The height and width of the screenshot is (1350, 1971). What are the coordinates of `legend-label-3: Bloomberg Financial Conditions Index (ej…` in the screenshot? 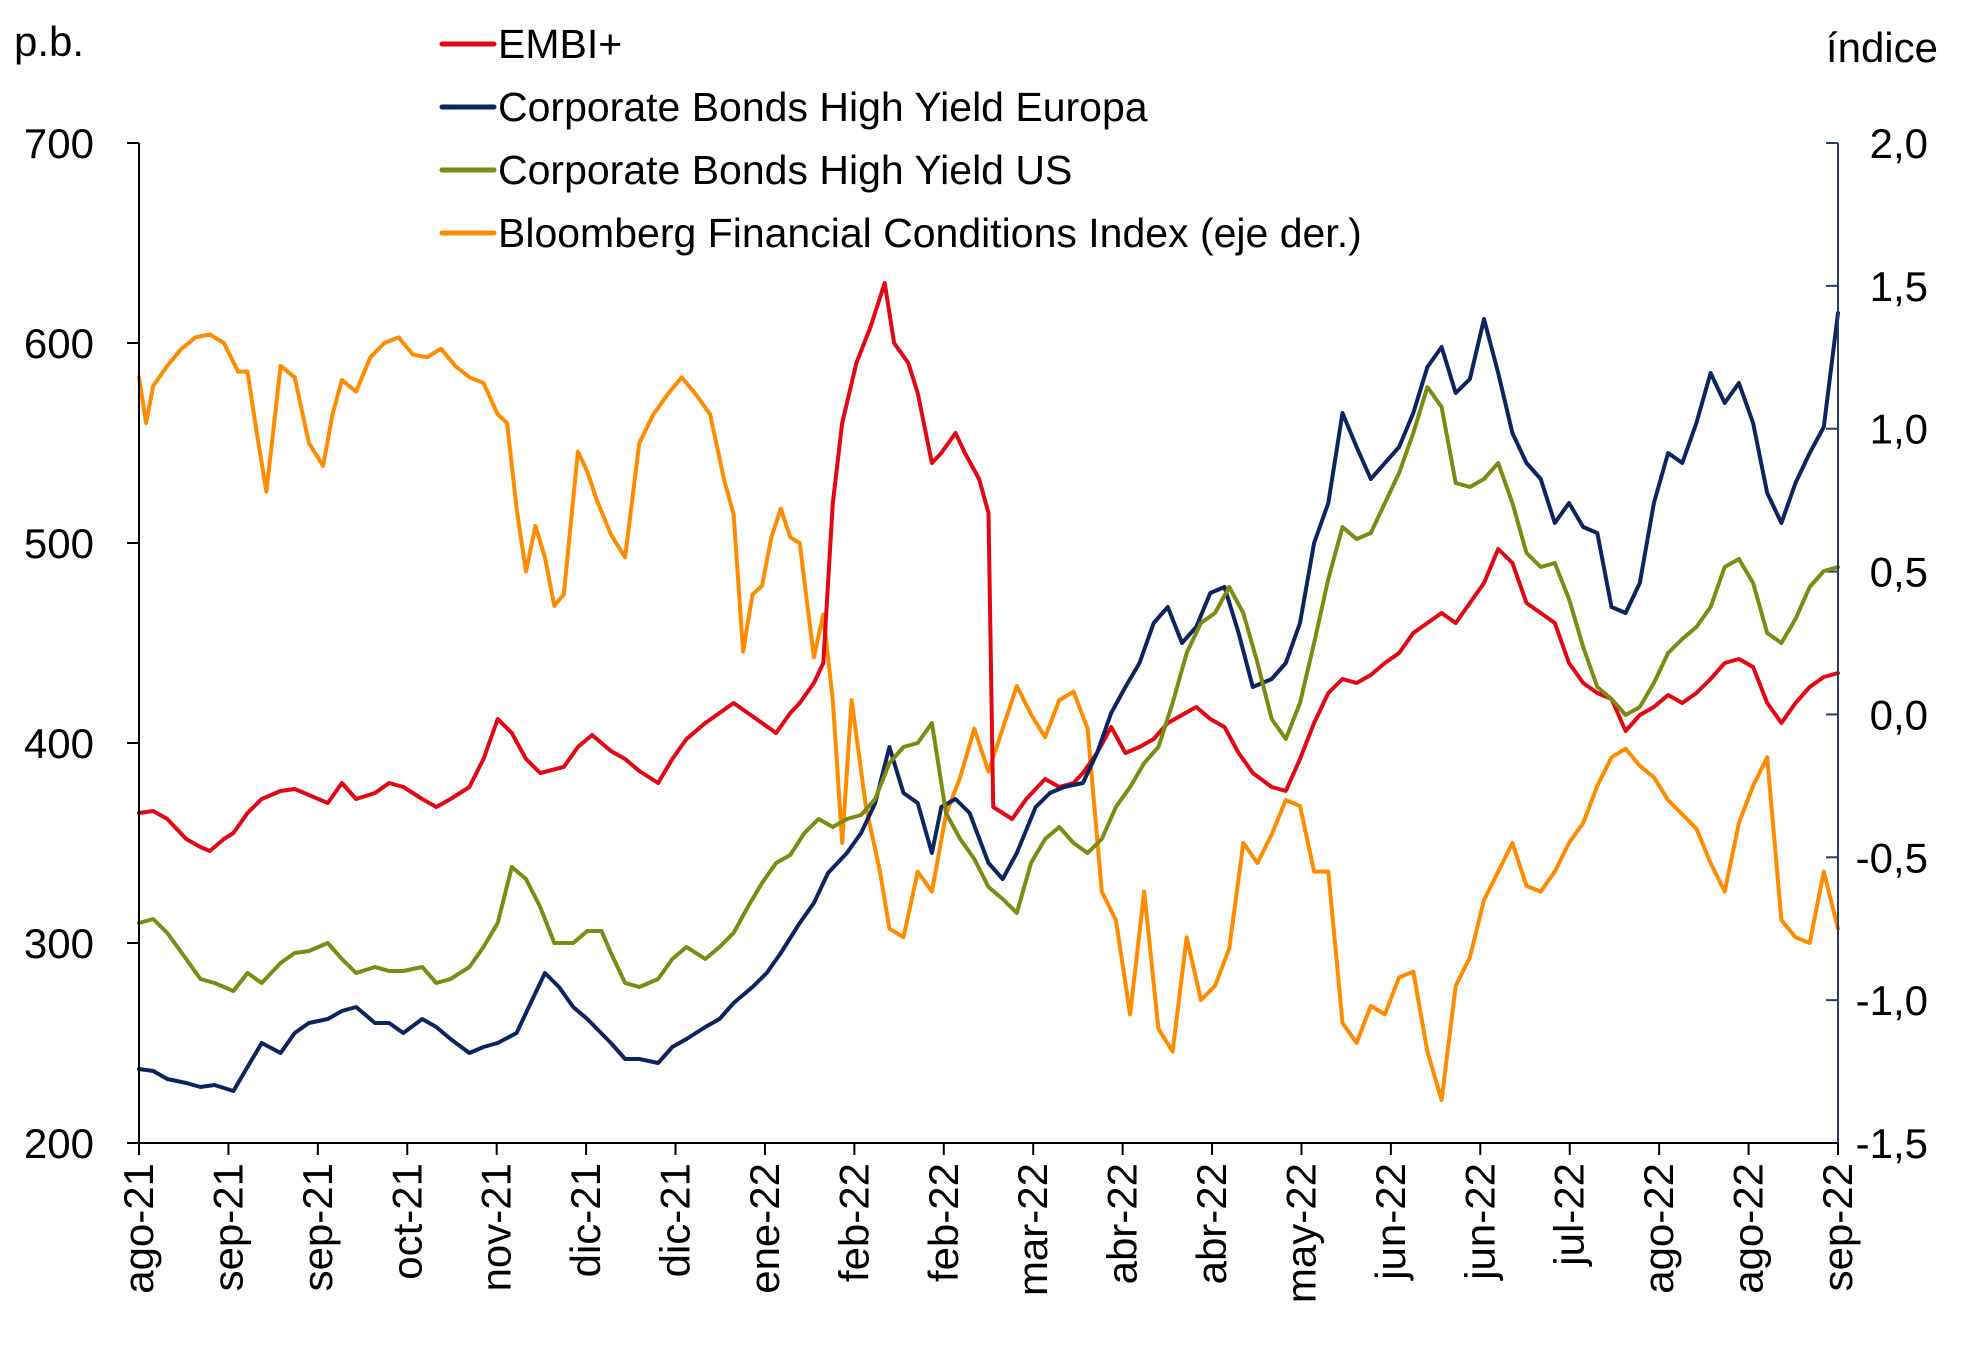 It's located at (930, 233).